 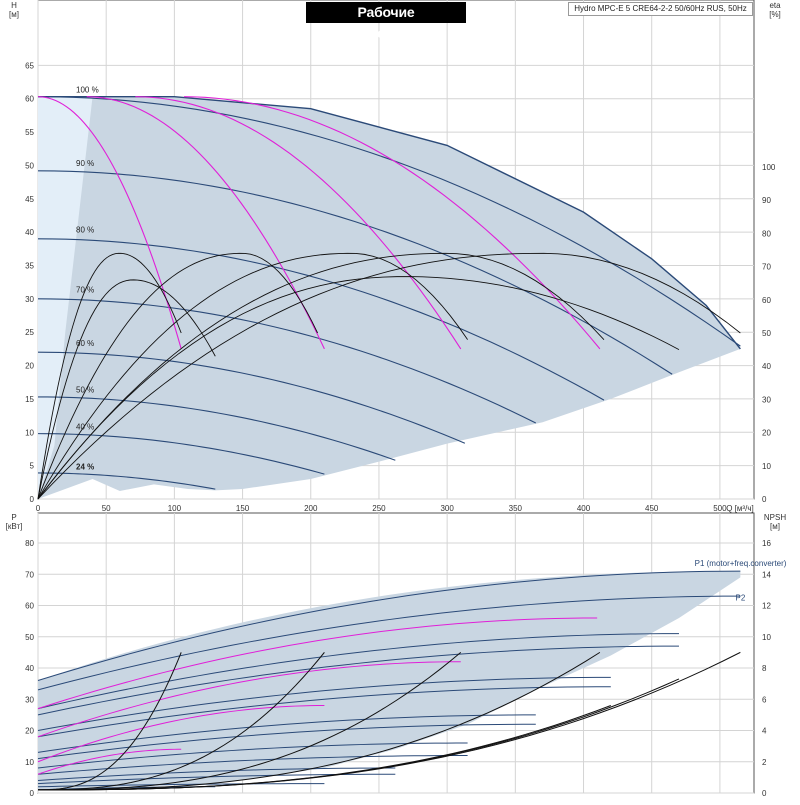 I want to click on power-axis-unit: [кВт], so click(x=14, y=526).